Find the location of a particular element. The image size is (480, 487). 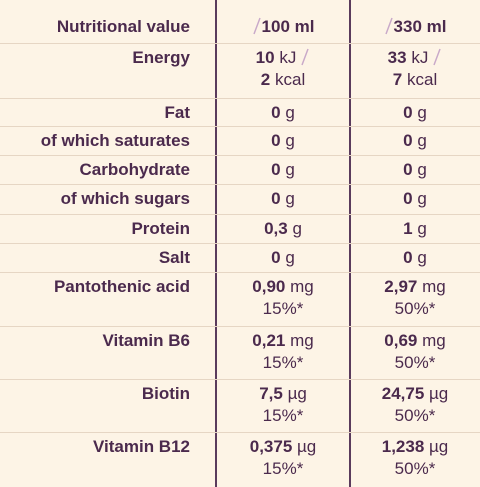

amount: 1,238 is located at coordinates (403, 446).